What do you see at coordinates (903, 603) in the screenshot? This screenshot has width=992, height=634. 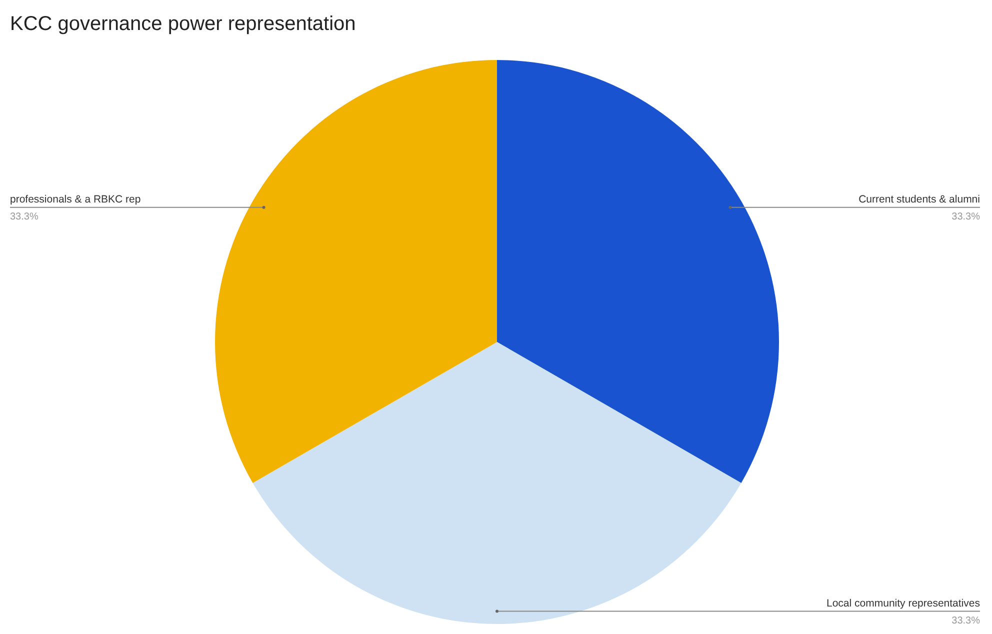 I see `slice-label: Local community representatives` at bounding box center [903, 603].